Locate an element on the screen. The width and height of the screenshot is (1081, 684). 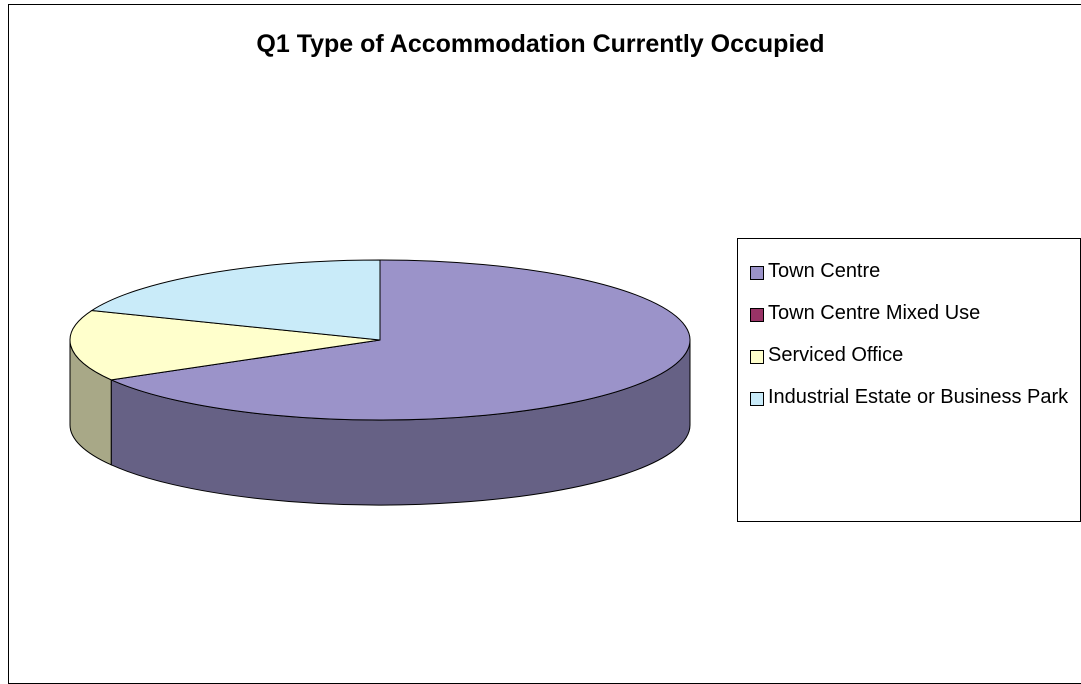
legend-item: Town Centre Mixed Use is located at coordinates (915, 313).